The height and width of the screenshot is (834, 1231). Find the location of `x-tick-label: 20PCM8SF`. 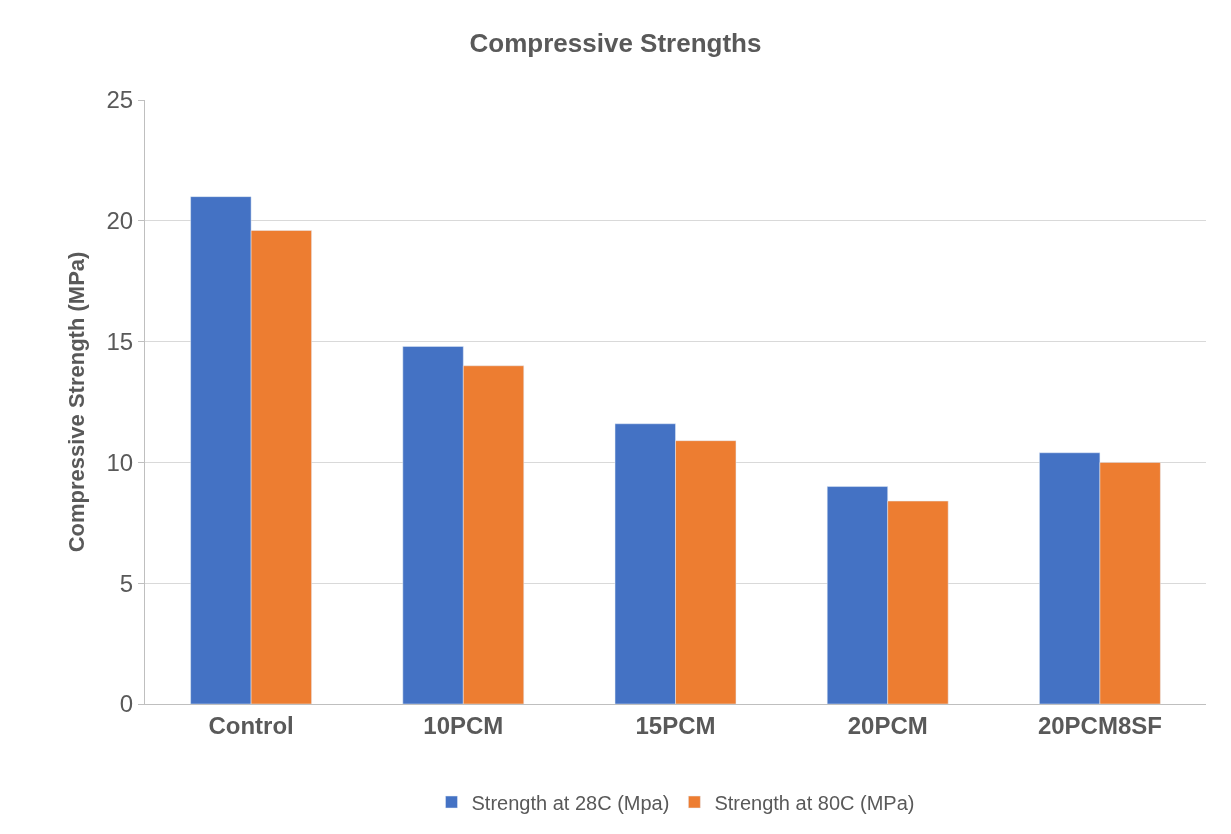

x-tick-label: 20PCM8SF is located at coordinates (1099, 725).